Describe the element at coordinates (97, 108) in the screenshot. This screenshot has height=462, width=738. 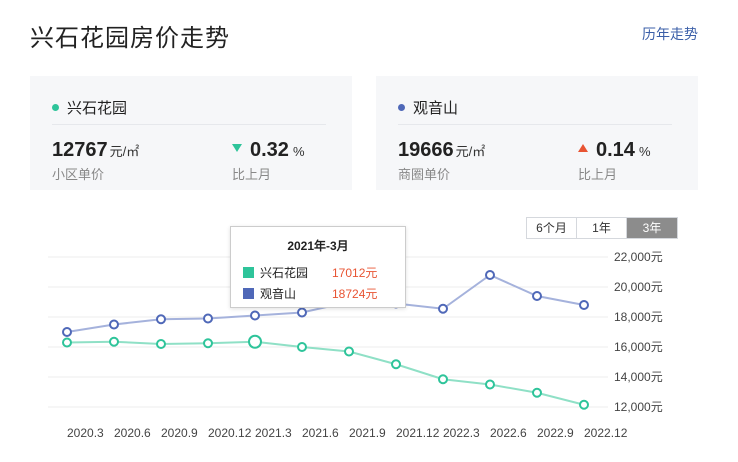
I see `community-name: 兴石花园` at that location.